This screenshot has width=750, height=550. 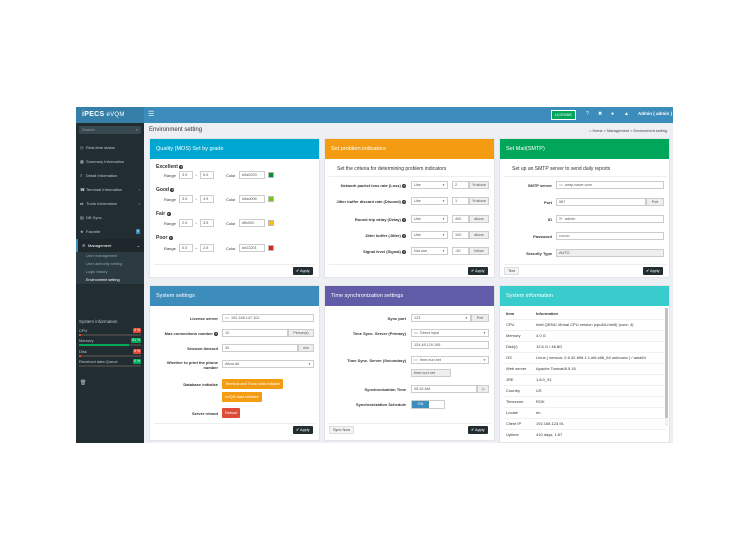 I want to click on jitter-select: Use ▼, so click(x=429, y=235).